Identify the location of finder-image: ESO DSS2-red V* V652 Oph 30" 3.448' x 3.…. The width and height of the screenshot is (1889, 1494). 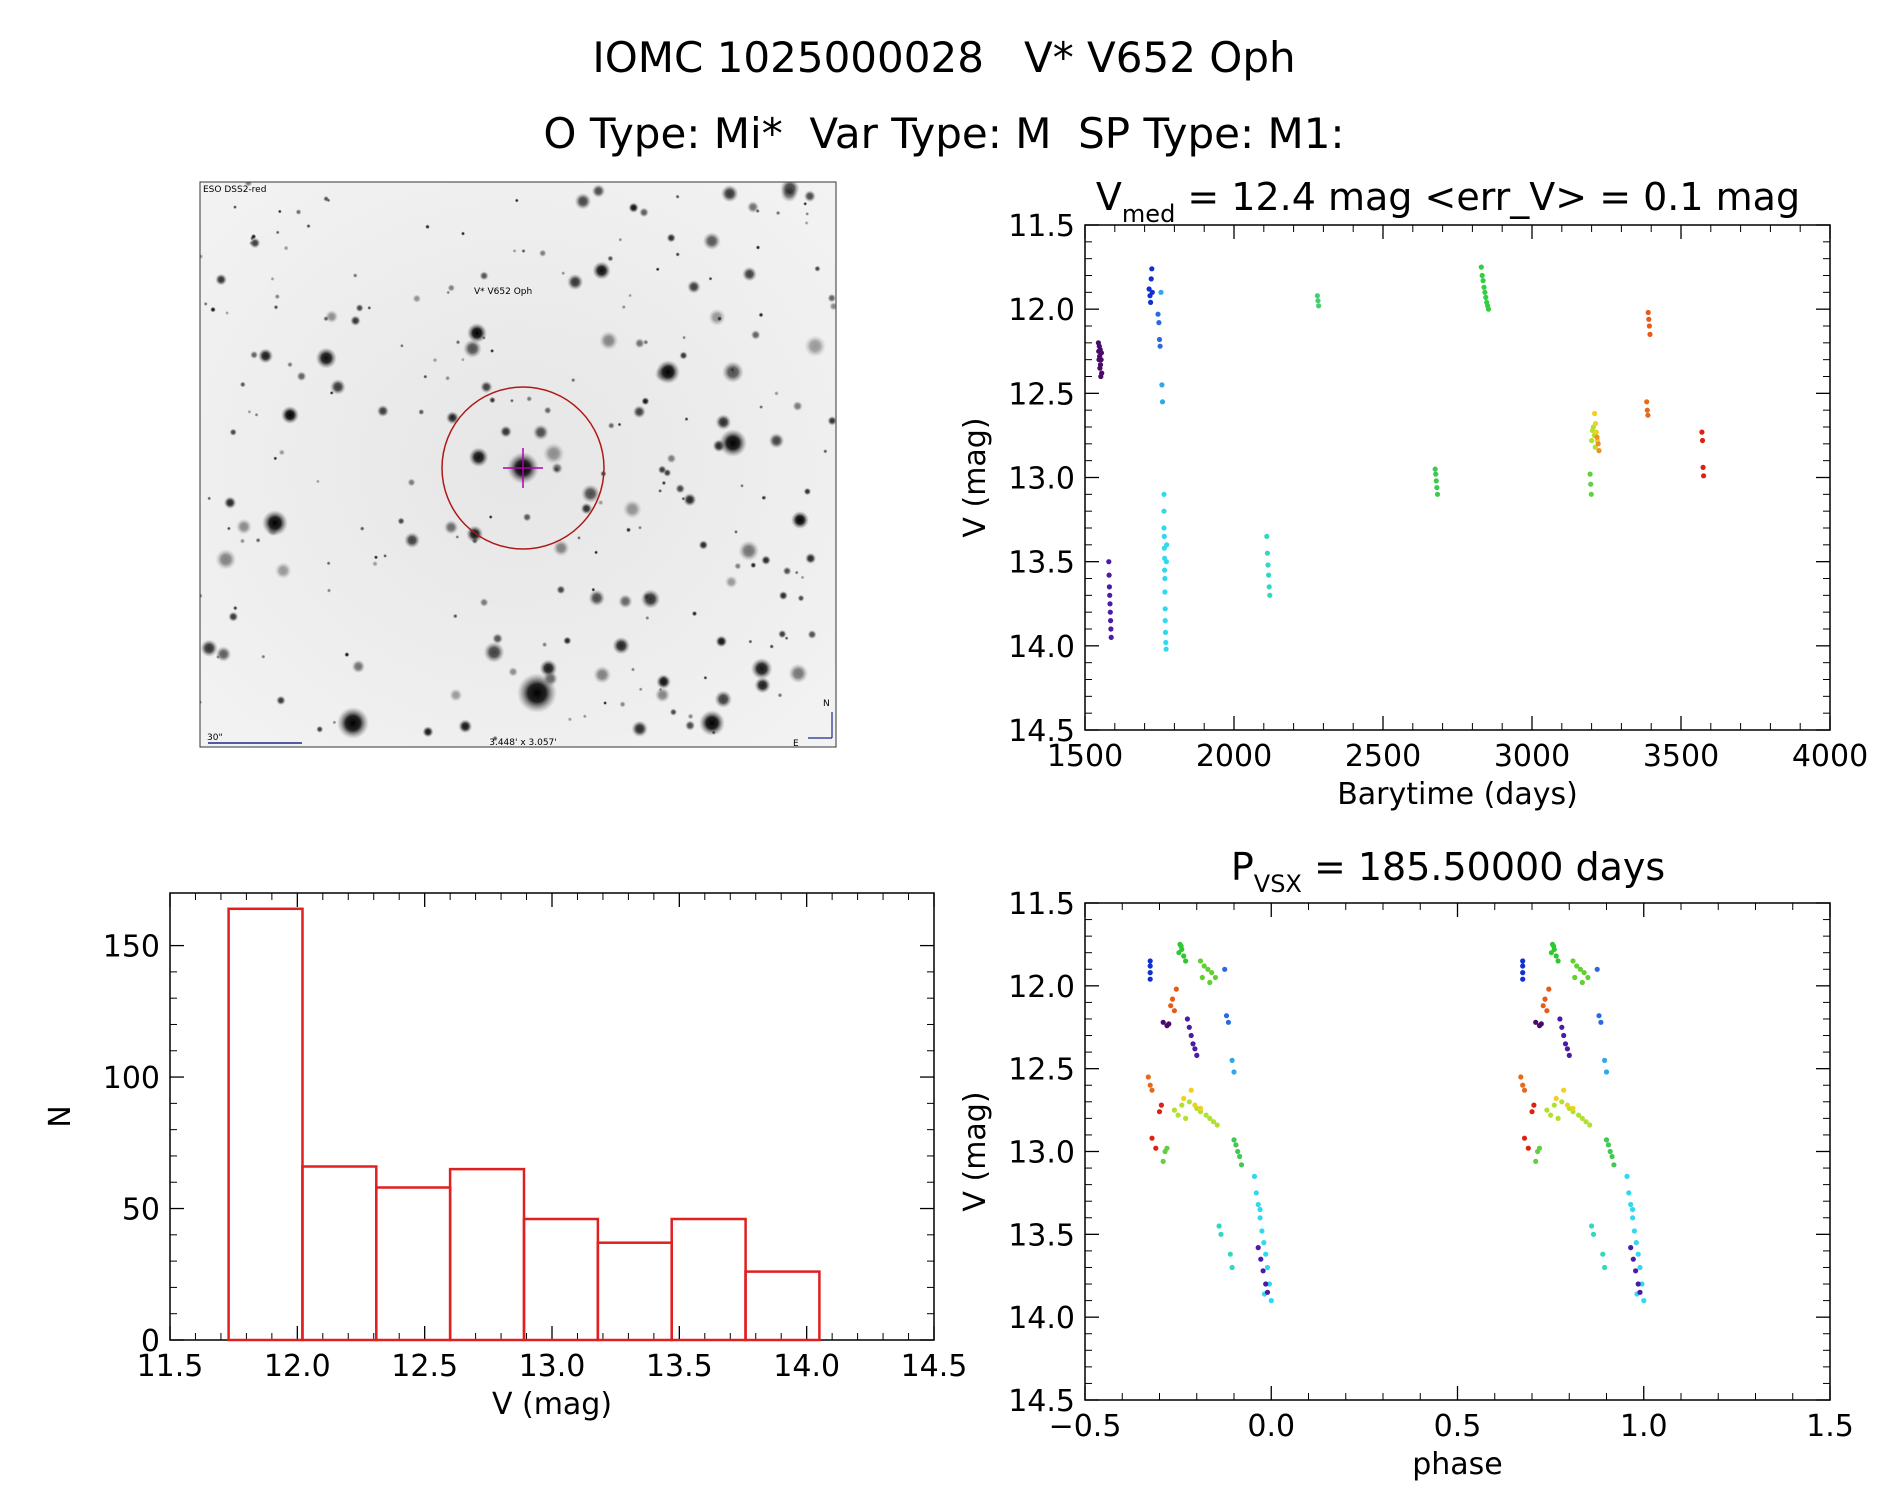
(518, 465).